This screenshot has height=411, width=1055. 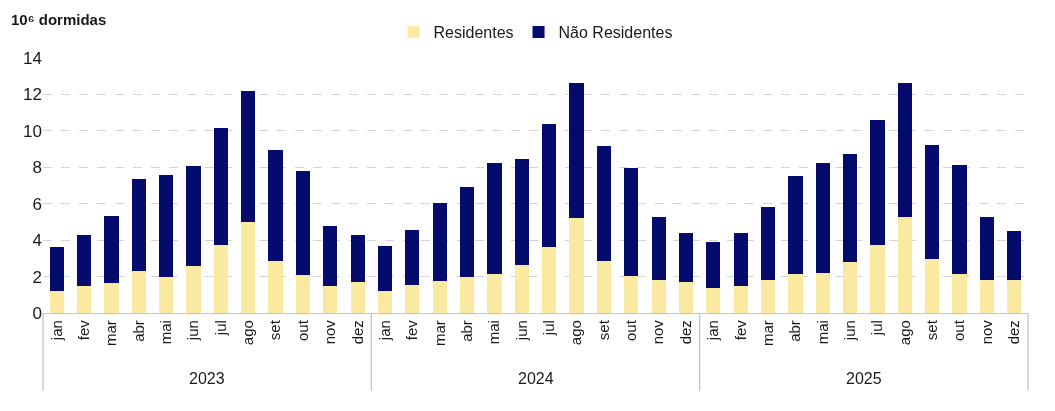 I want to click on y-tick-label: 14, so click(x=32, y=58).